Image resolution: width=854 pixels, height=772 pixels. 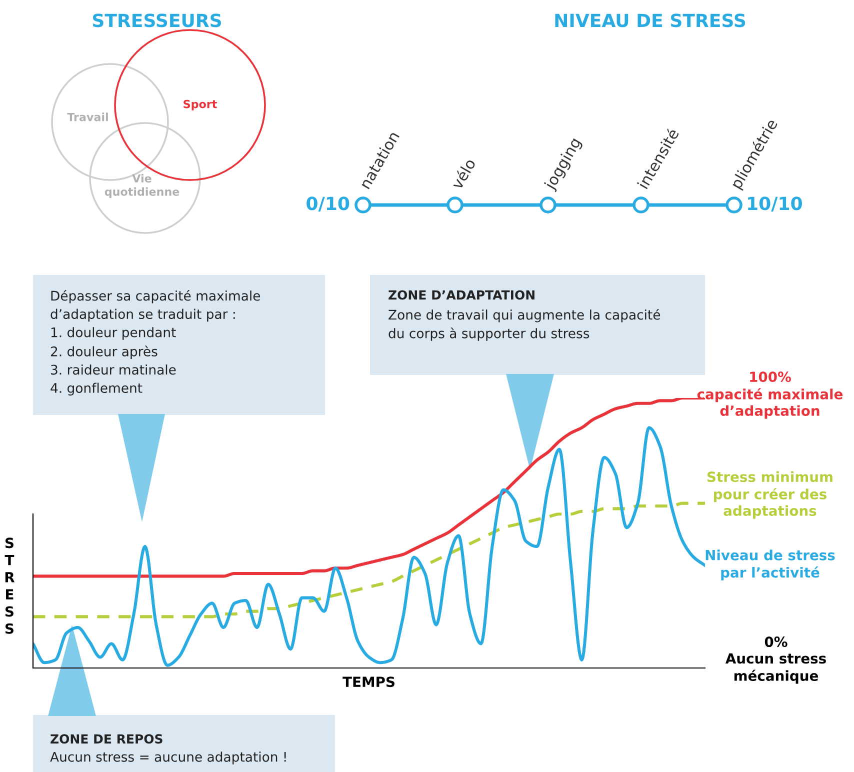 What do you see at coordinates (461, 295) in the screenshot?
I see `text: ZONE D’ADAPTATION` at bounding box center [461, 295].